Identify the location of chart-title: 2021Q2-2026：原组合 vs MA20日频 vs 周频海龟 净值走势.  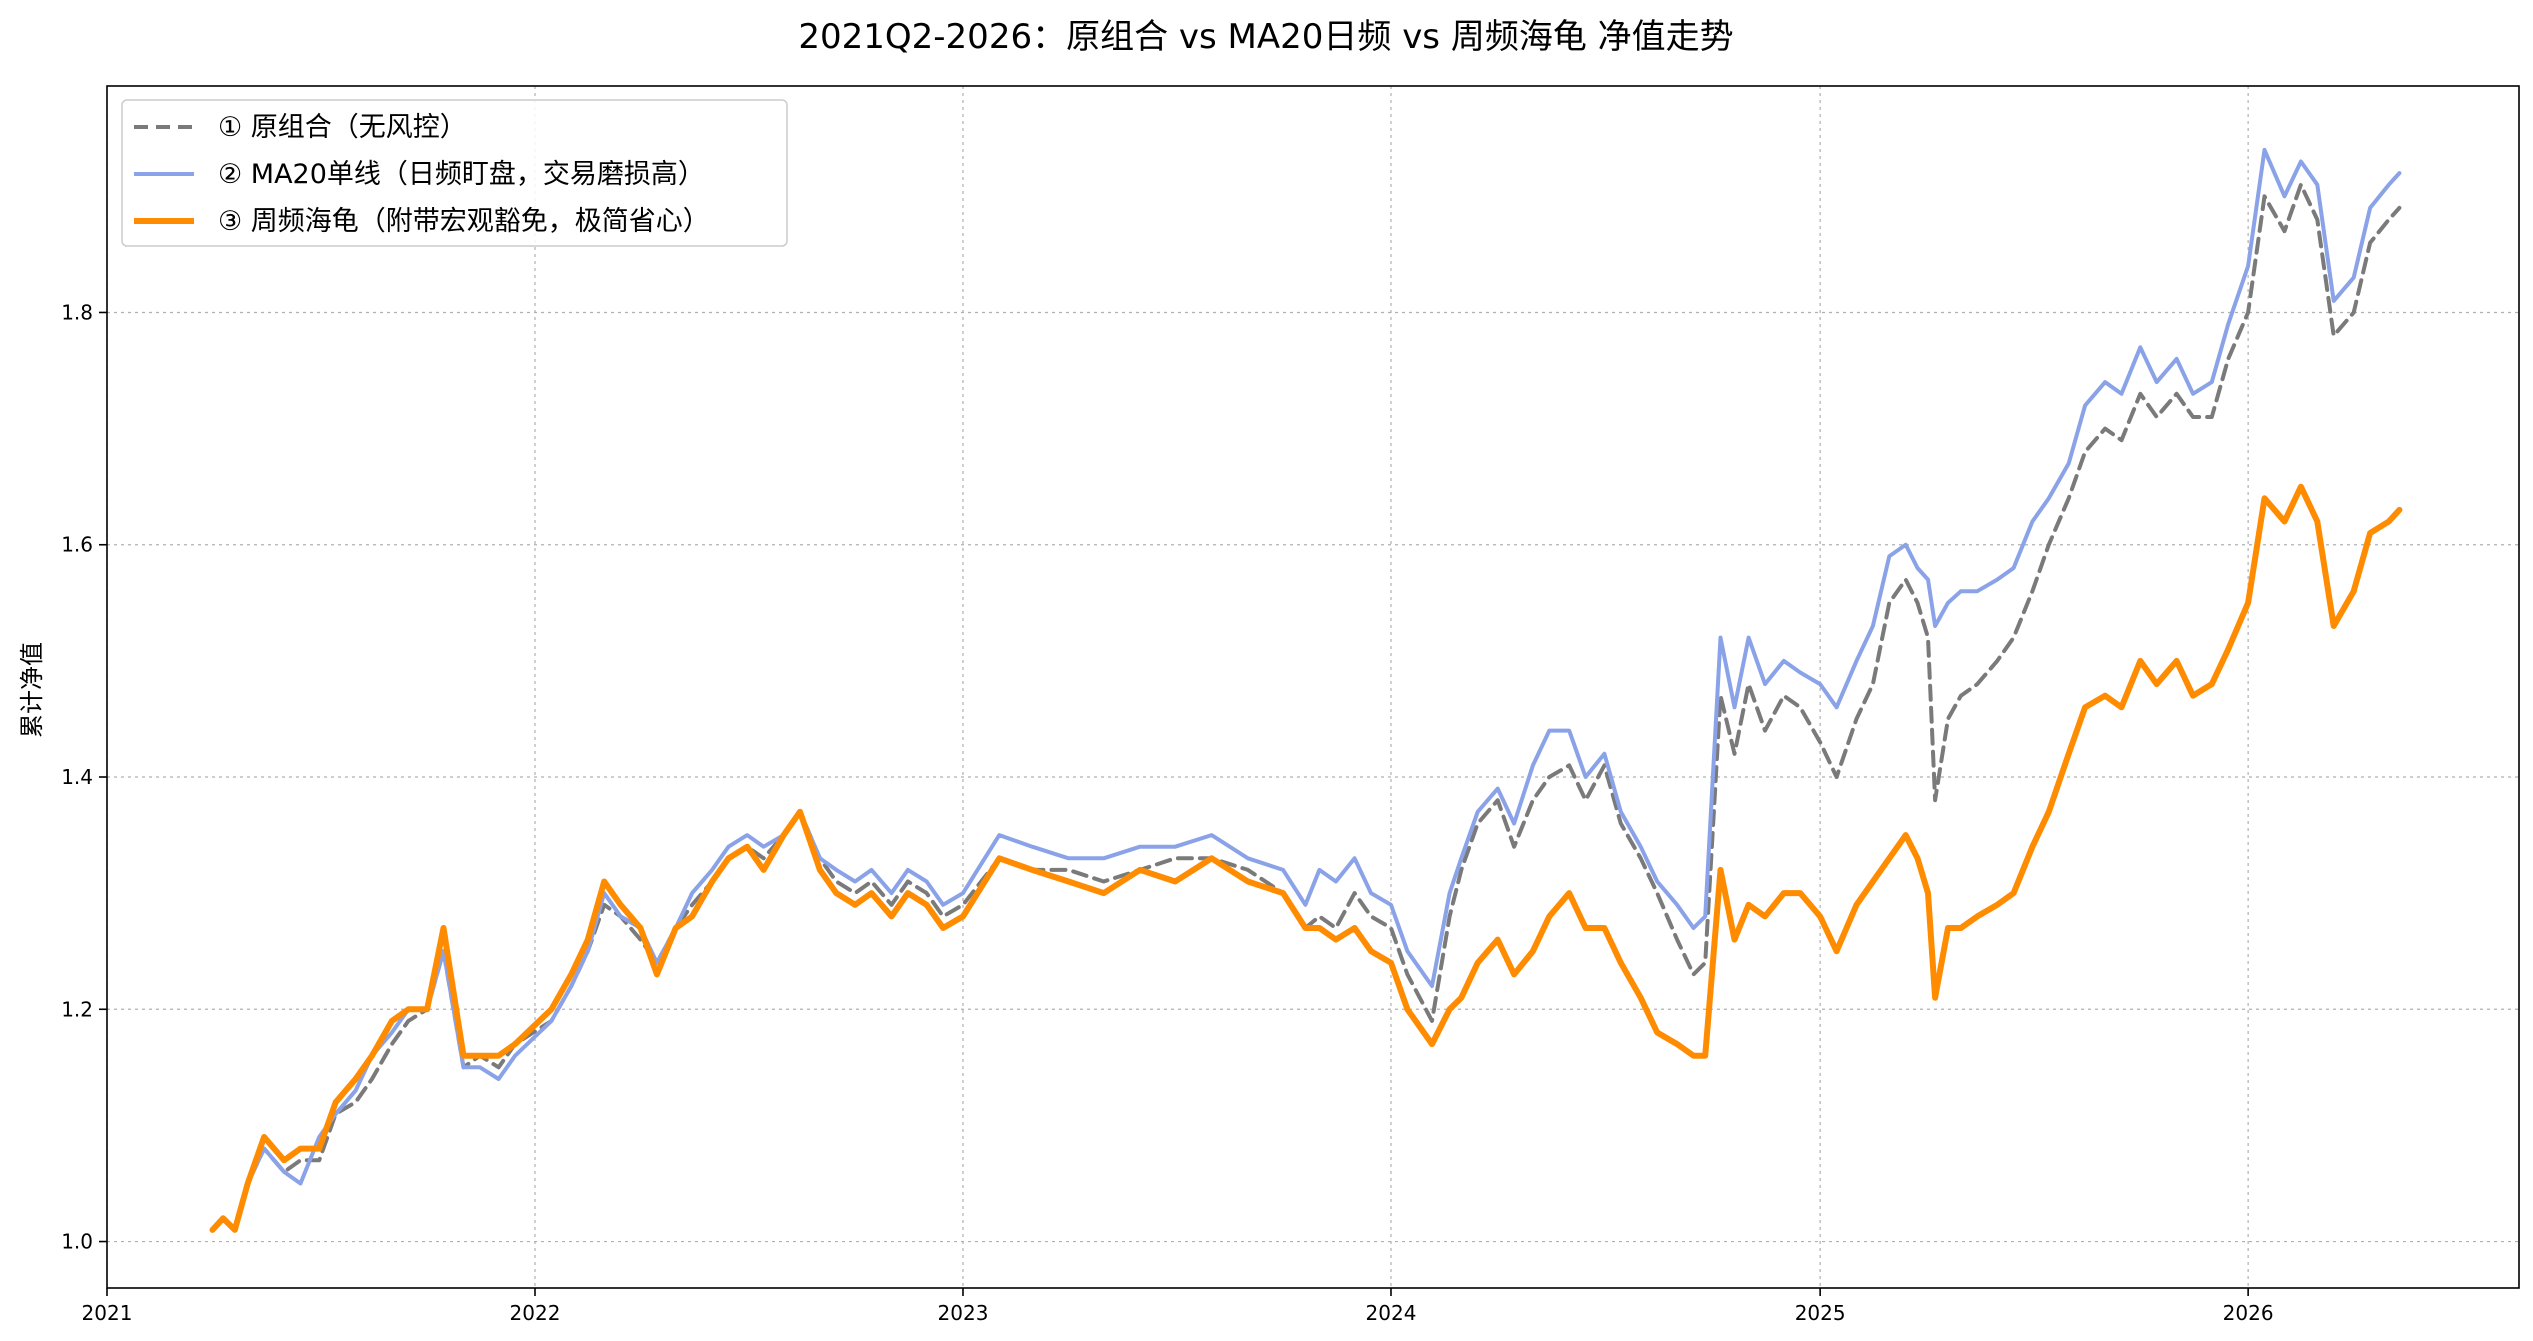
(1265, 37).